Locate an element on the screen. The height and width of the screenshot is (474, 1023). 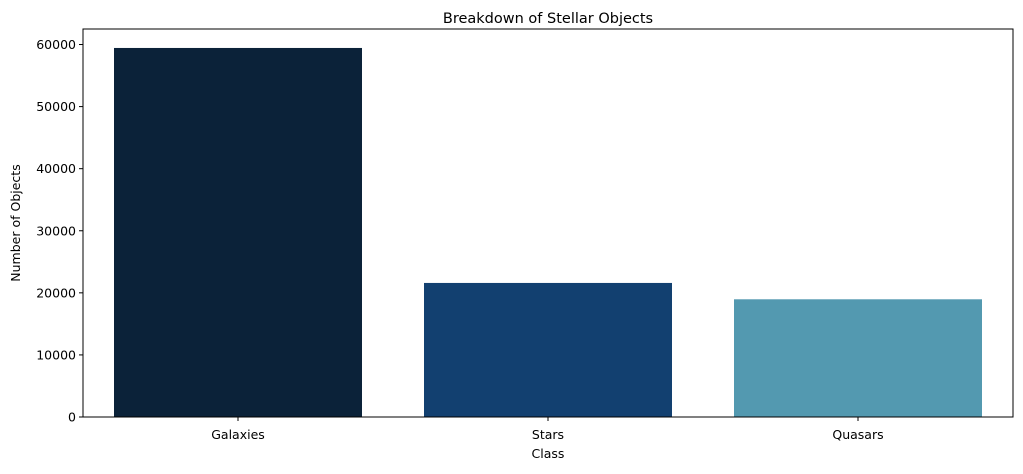
y-tick-label: 10000 is located at coordinates (56, 354).